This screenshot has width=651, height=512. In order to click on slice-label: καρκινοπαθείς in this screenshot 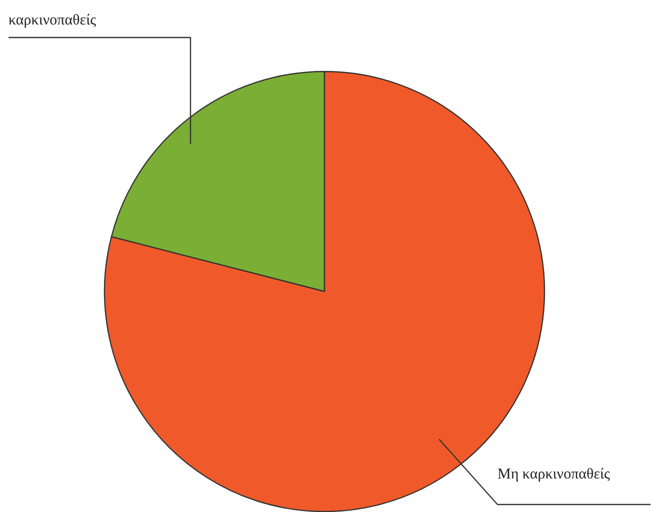, I will do `click(52, 20)`.